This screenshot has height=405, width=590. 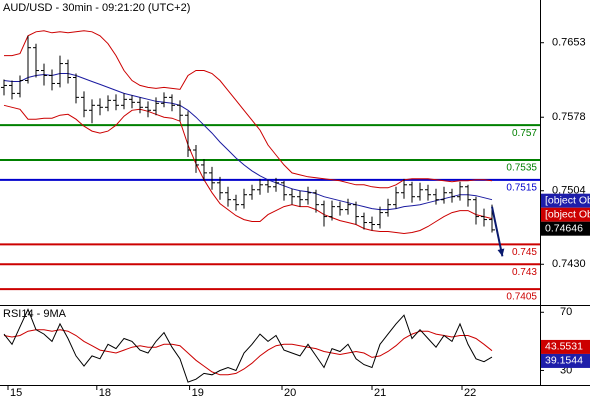 I want to click on value-tag-label: 39.1544, so click(x=564, y=361).